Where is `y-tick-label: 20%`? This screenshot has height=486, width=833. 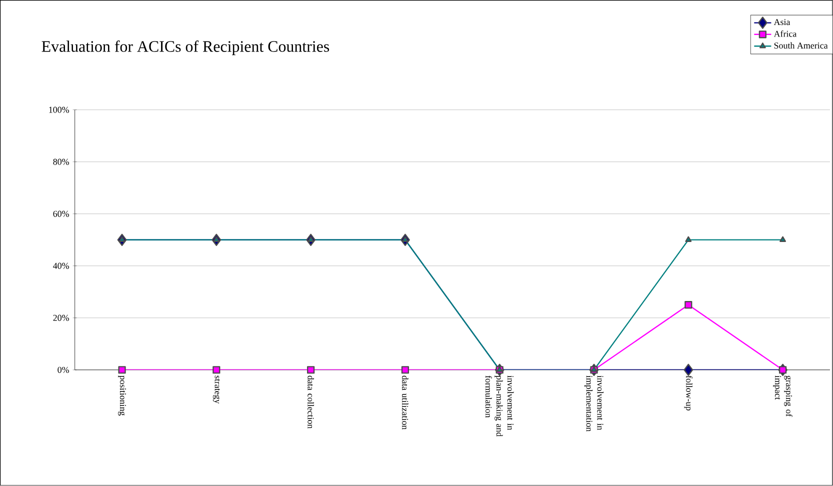 y-tick-label: 20% is located at coordinates (61, 318).